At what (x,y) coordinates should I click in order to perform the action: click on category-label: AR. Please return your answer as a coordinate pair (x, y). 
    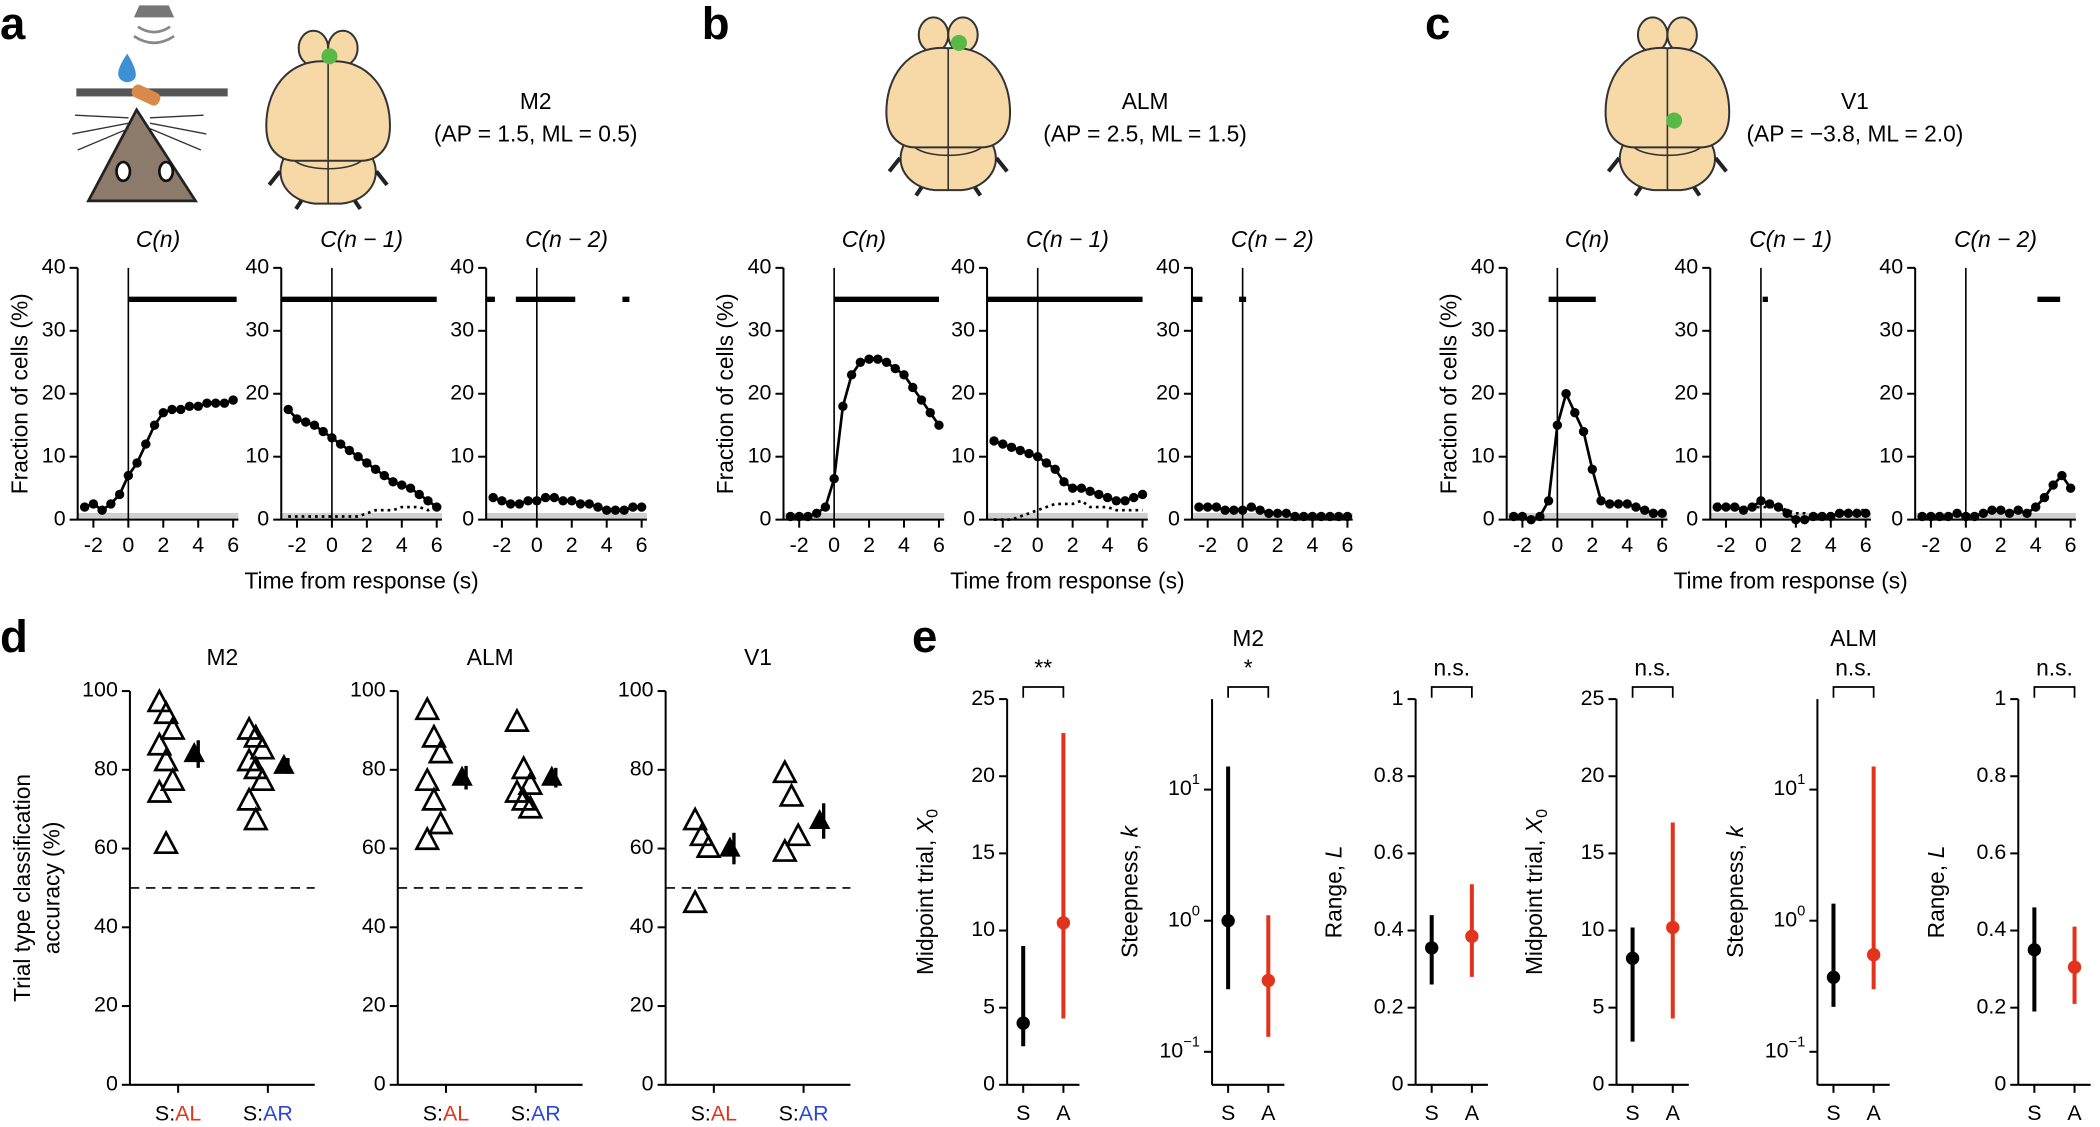
    Looking at the image, I should click on (814, 1113).